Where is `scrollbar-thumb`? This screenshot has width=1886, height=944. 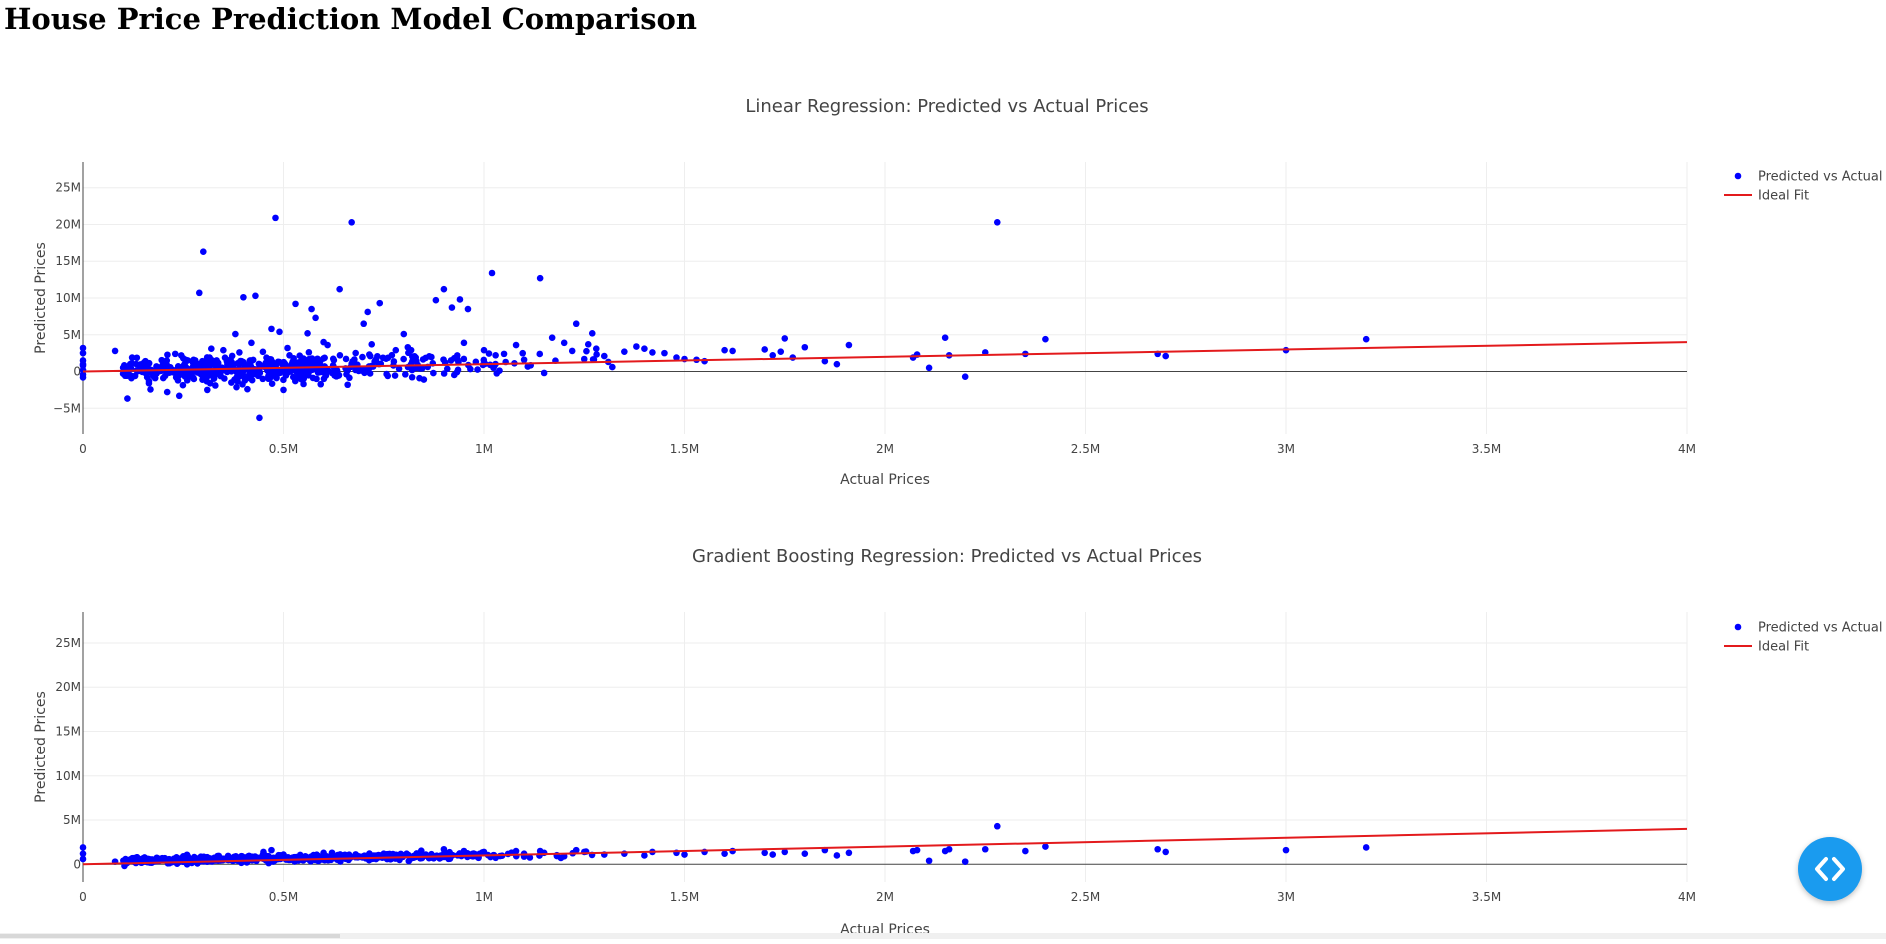 scrollbar-thumb is located at coordinates (170, 936).